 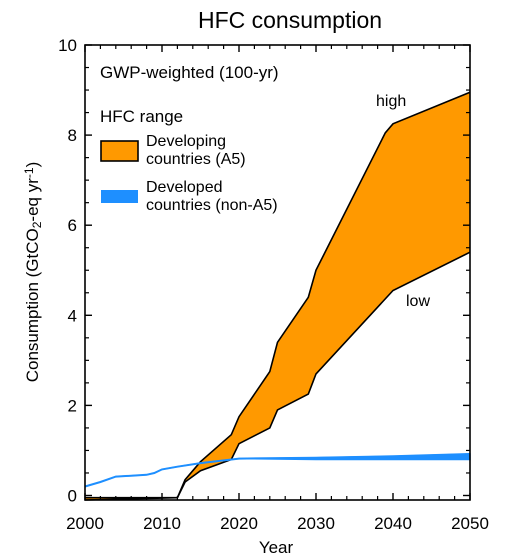 I want to click on y-tick-label: 4, so click(x=72, y=315).